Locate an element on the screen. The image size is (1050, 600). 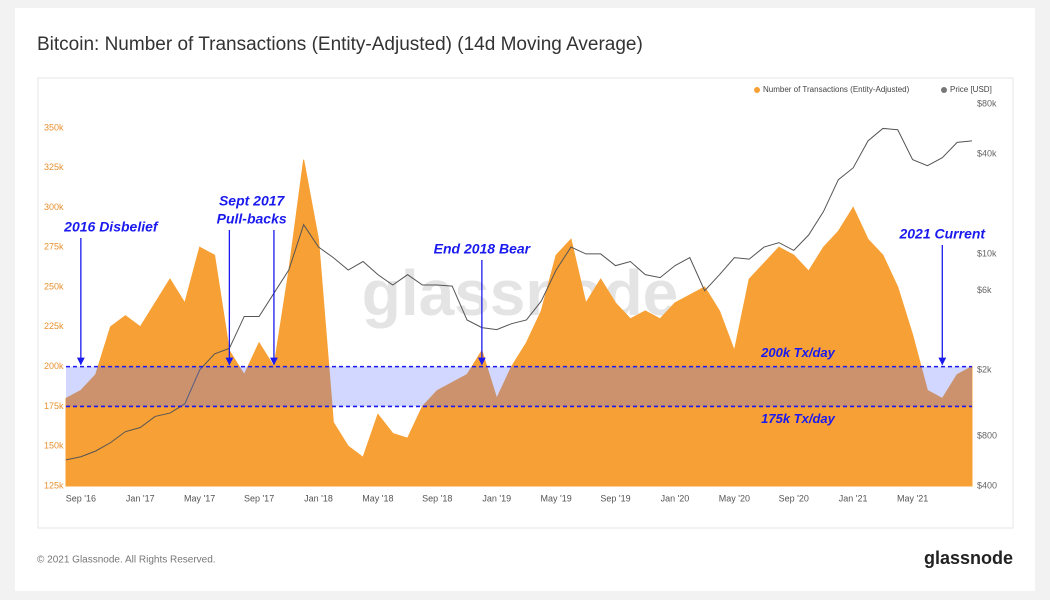
y-tick-label: 250k is located at coordinates (54, 286).